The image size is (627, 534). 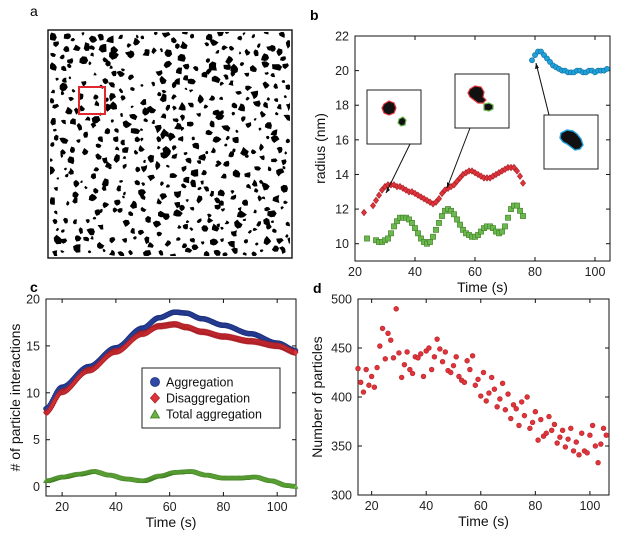 What do you see at coordinates (388, 190) in the screenshot?
I see `inset-1-arrowhead` at bounding box center [388, 190].